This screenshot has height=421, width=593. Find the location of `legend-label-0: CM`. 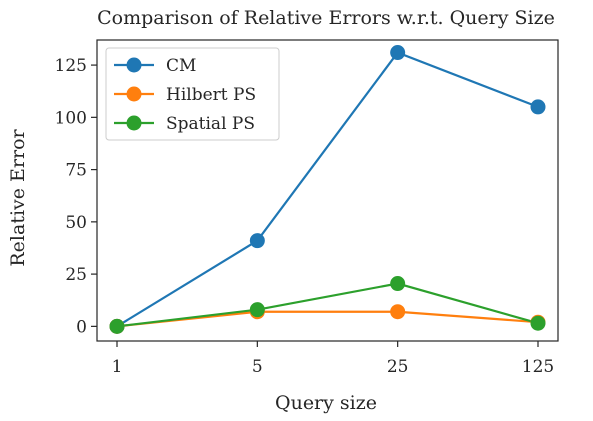

legend-label-0: CM is located at coordinates (181, 66).